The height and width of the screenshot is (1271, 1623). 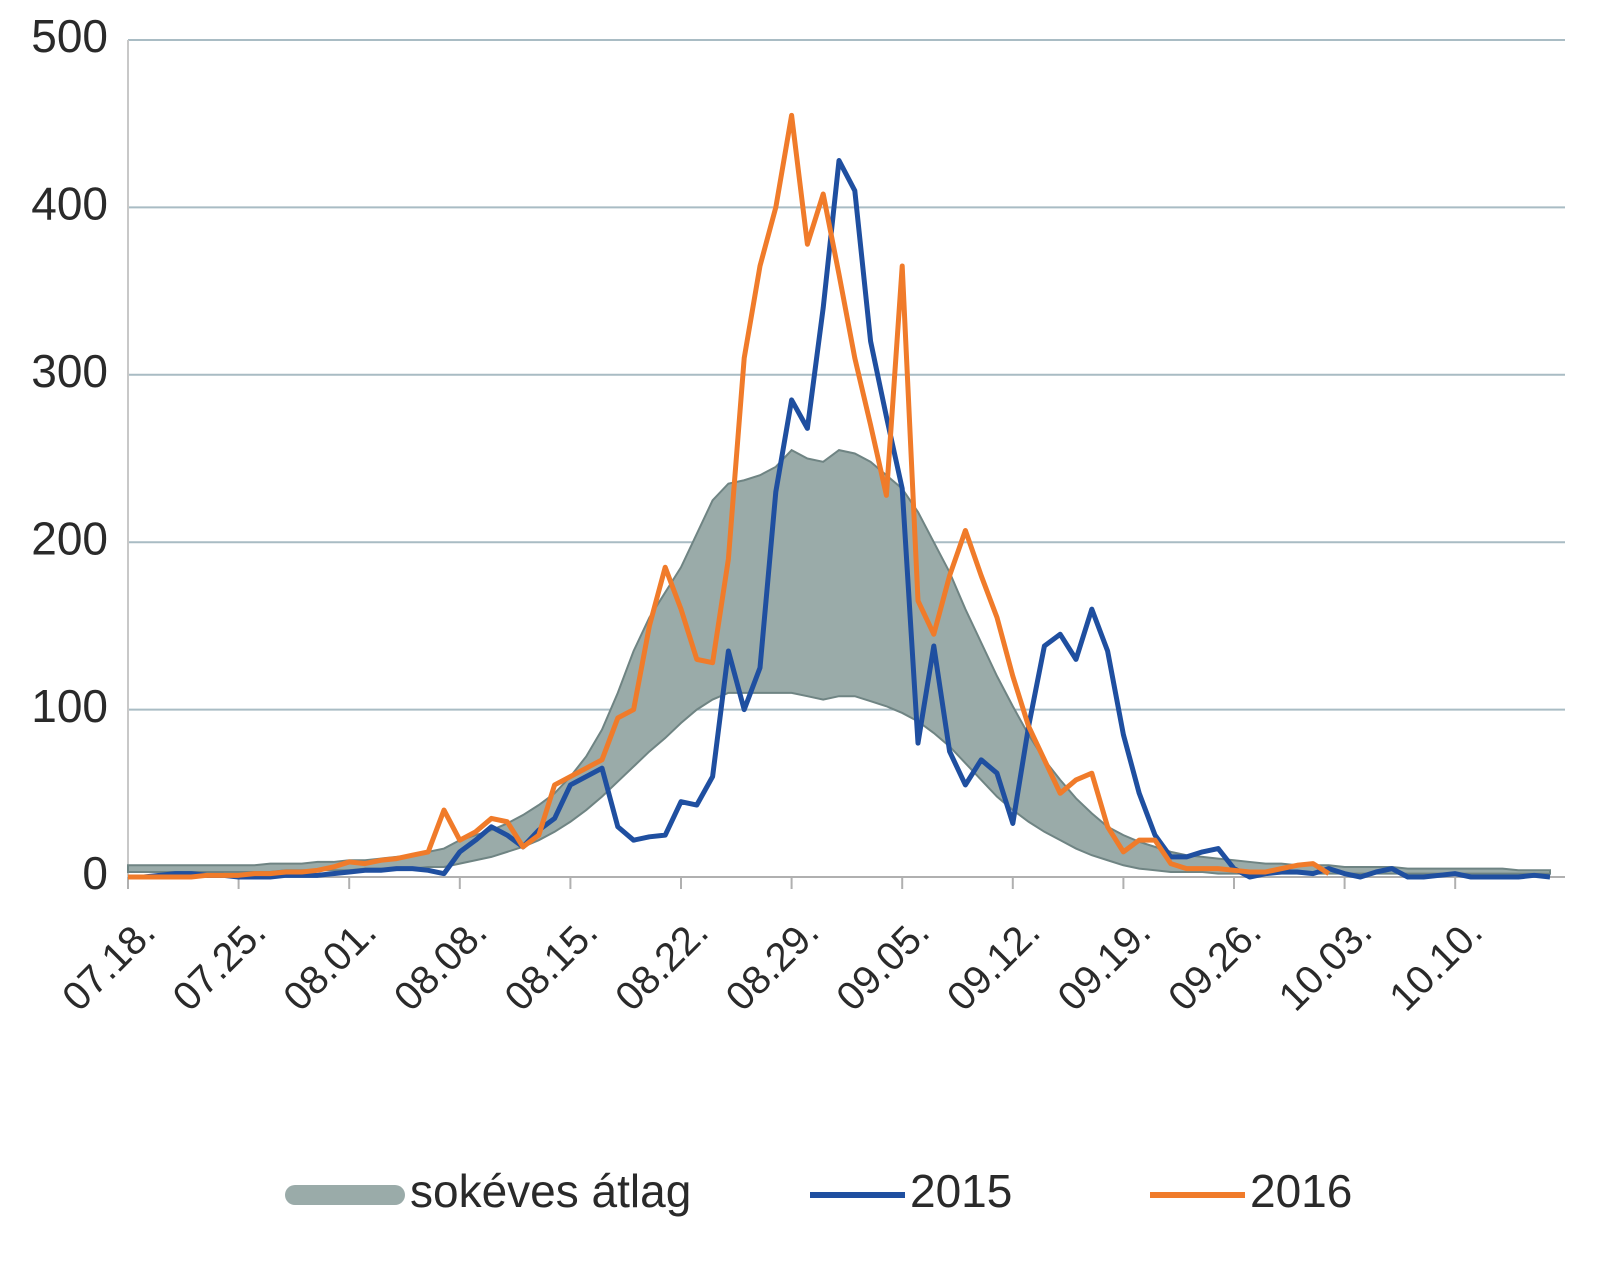 What do you see at coordinates (1436, 965) in the screenshot?
I see `x-tick-label: 10.10.` at bounding box center [1436, 965].